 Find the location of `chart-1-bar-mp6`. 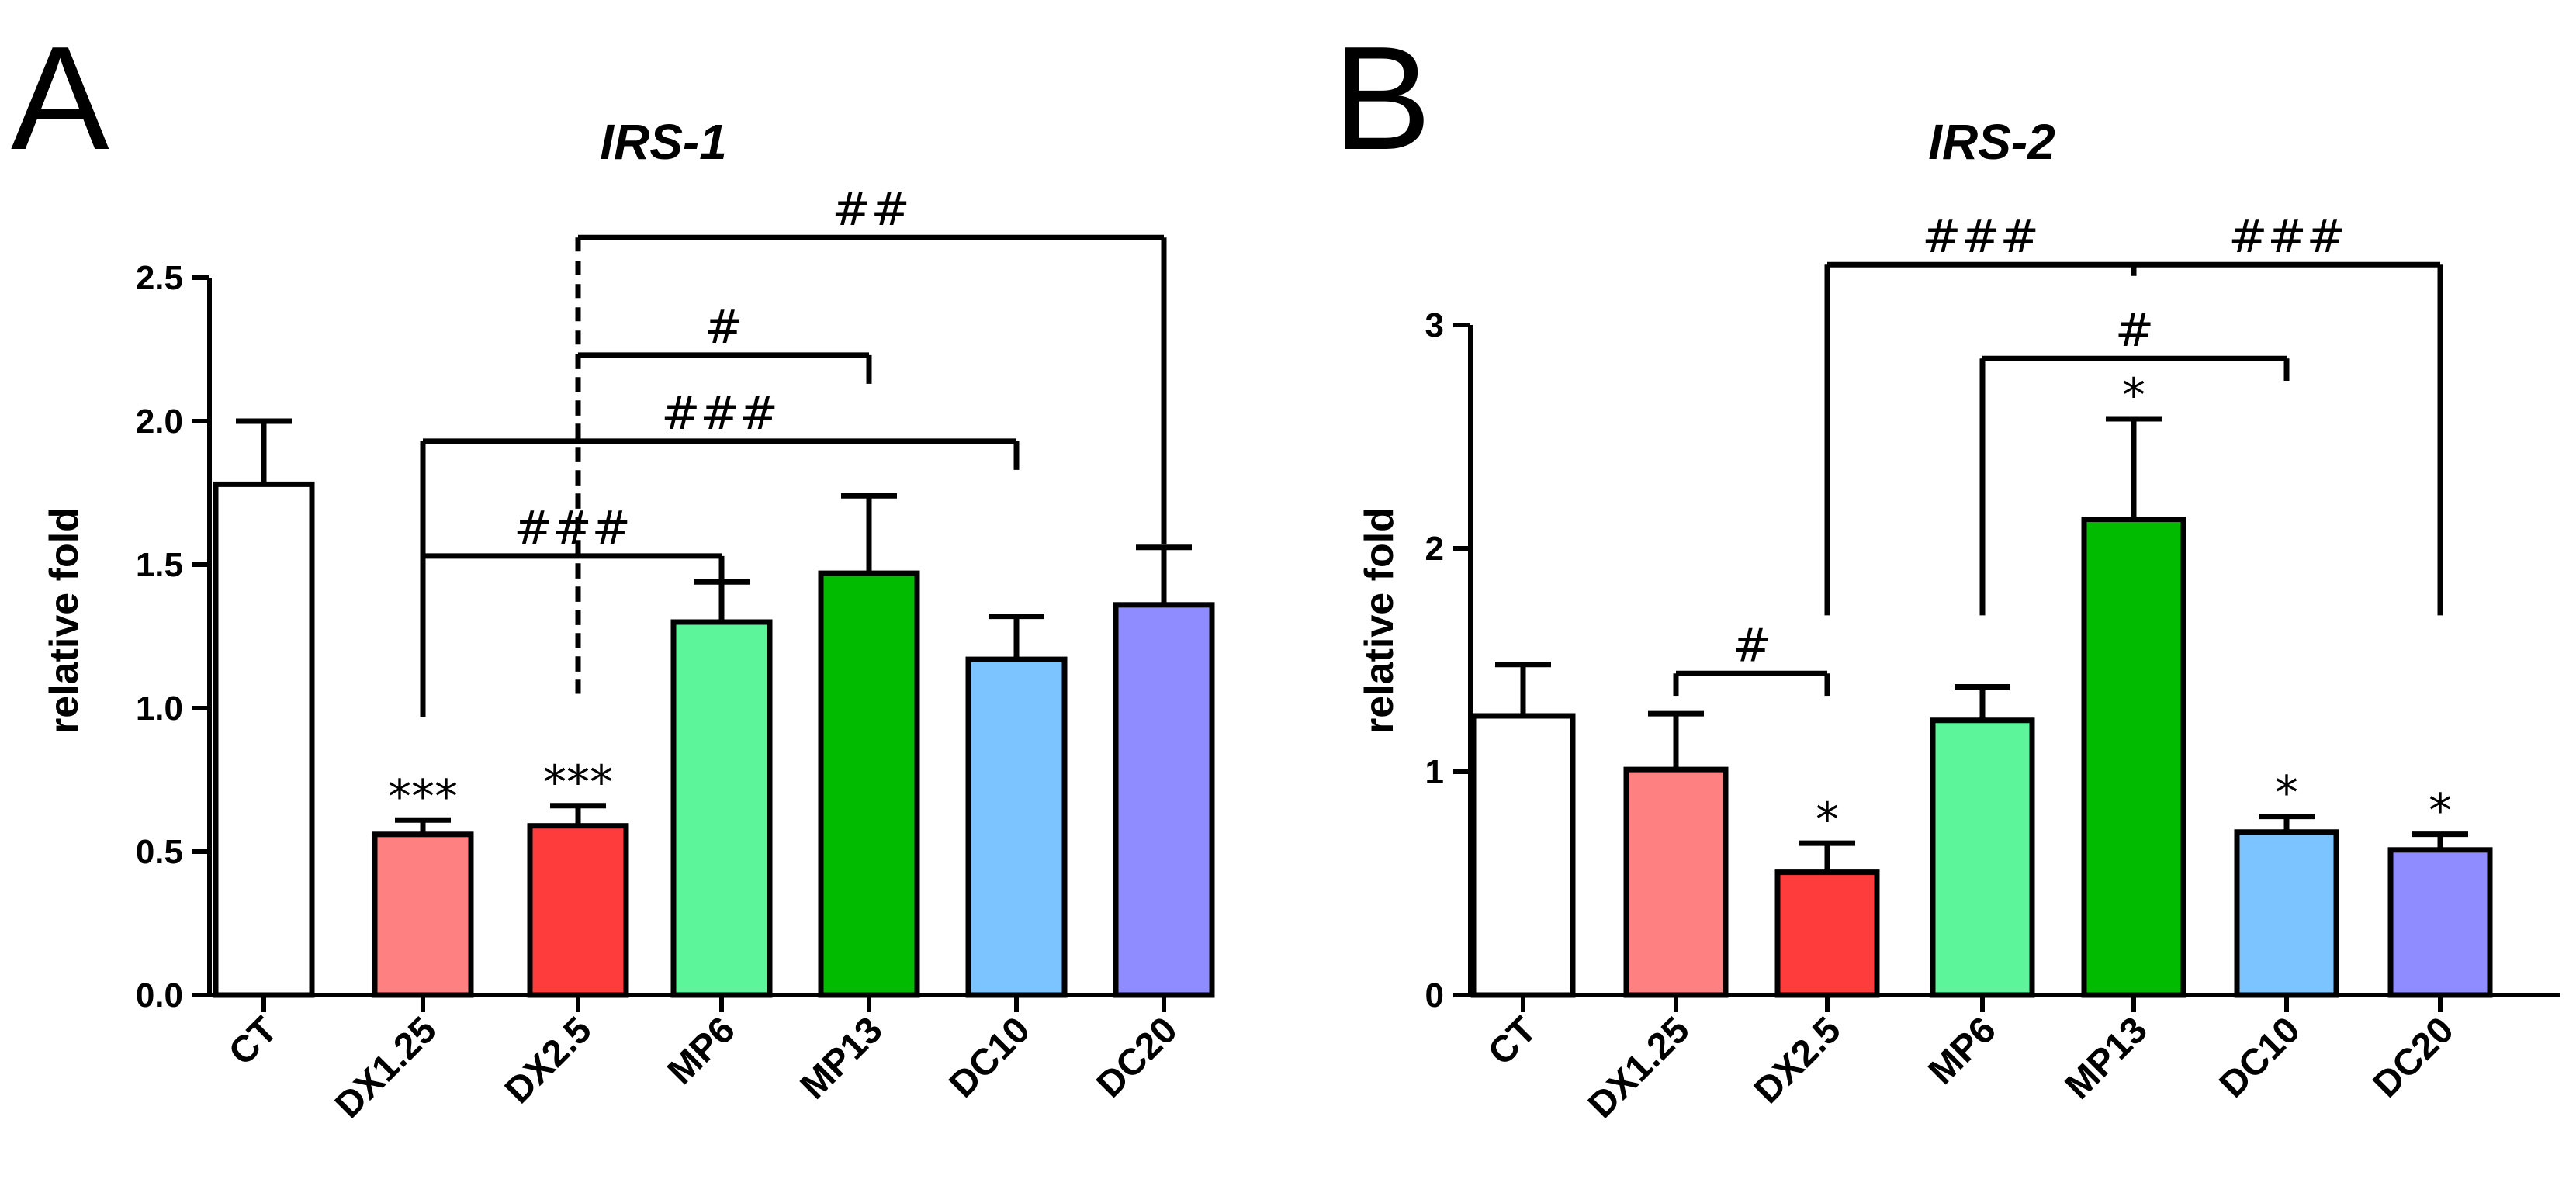

chart-1-bar-mp6 is located at coordinates (721, 808).